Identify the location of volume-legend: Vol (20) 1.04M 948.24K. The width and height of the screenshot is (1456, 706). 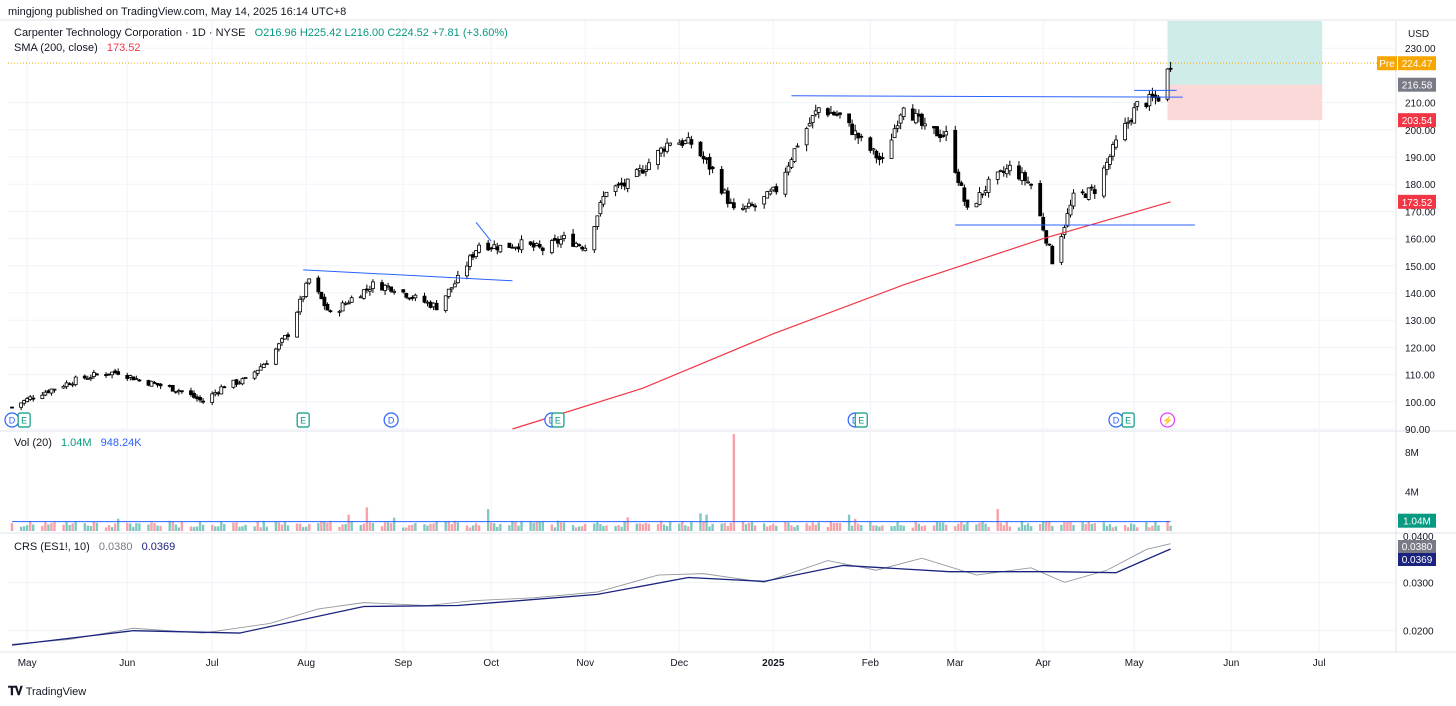
(78, 443).